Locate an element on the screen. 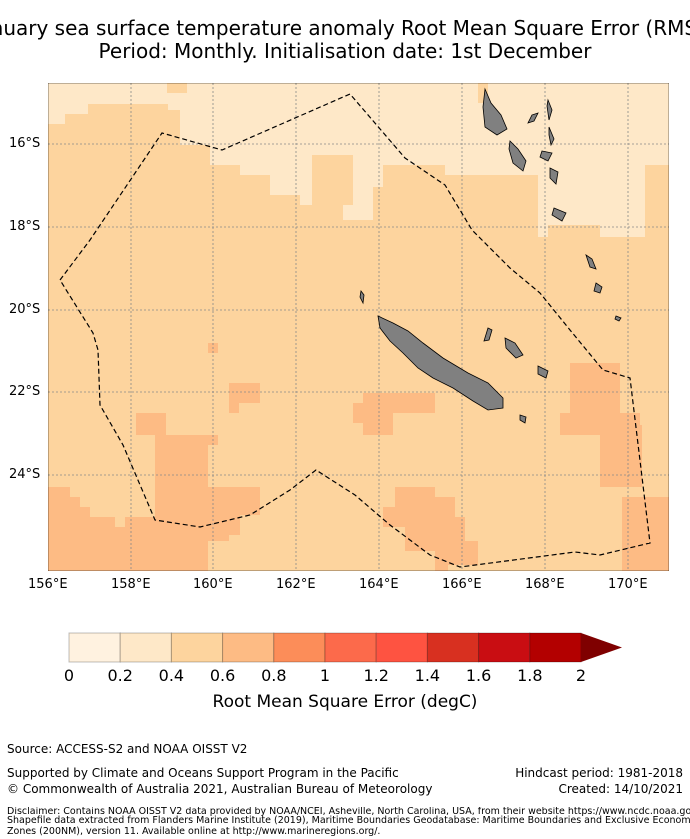 This screenshot has height=839, width=690. hindcast-text: Hindcast period: 1981-2018 is located at coordinates (599, 773).